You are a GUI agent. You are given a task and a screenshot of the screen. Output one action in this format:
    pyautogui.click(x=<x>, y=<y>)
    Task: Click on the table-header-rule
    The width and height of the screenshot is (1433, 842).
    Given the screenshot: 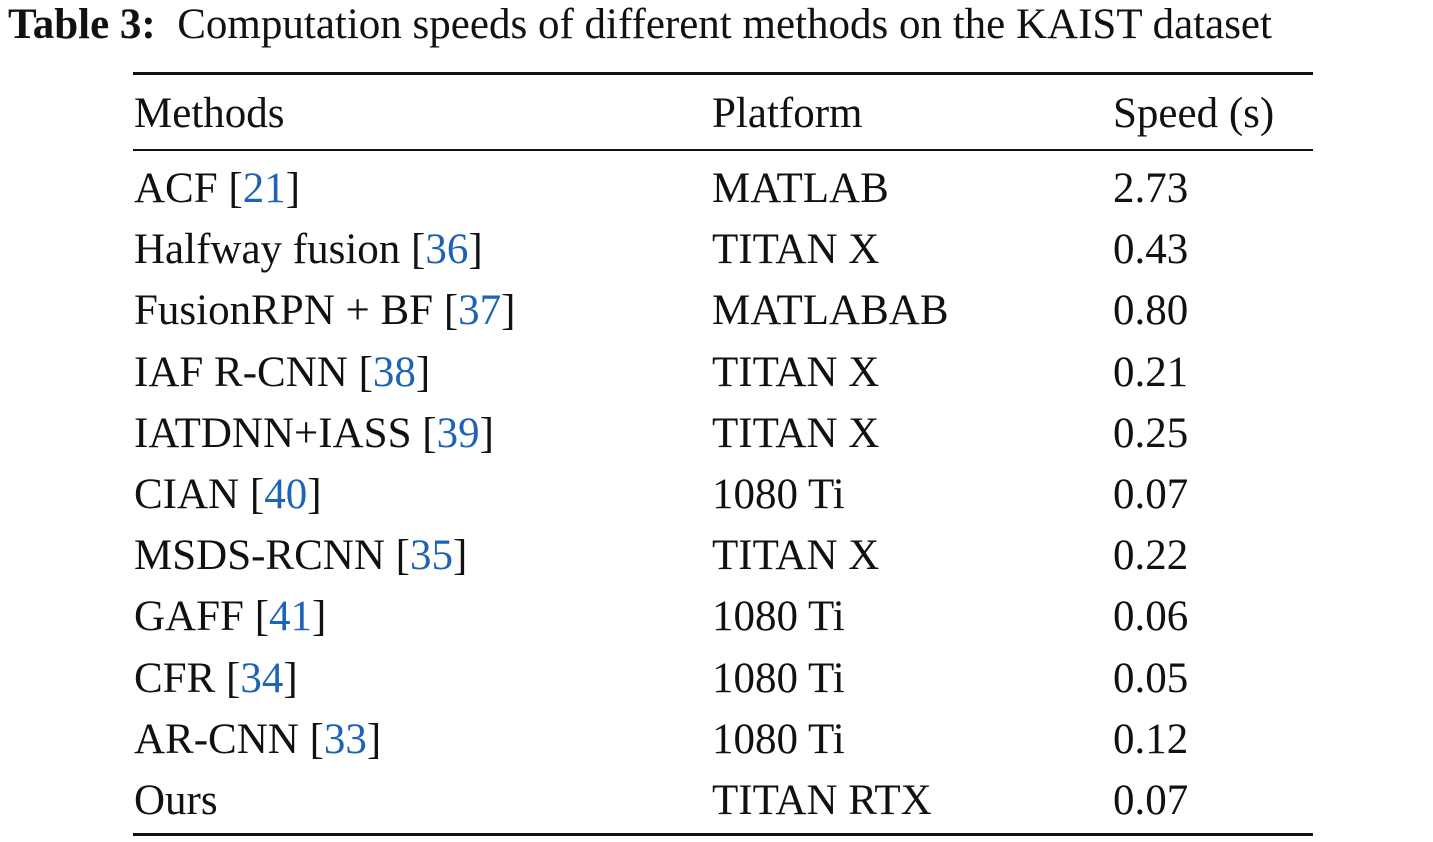 What is the action you would take?
    pyautogui.click(x=723, y=150)
    